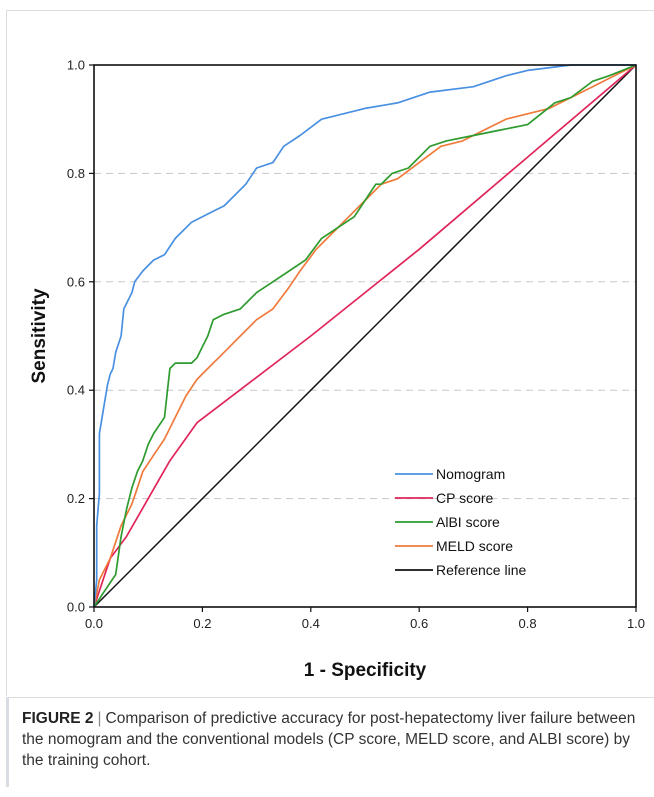 The width and height of the screenshot is (654, 797). Describe the element at coordinates (365, 619) in the screenshot. I see `x-axis-ticks: 0.0 0.2 0.4 0.6 0.8 1.0` at that location.